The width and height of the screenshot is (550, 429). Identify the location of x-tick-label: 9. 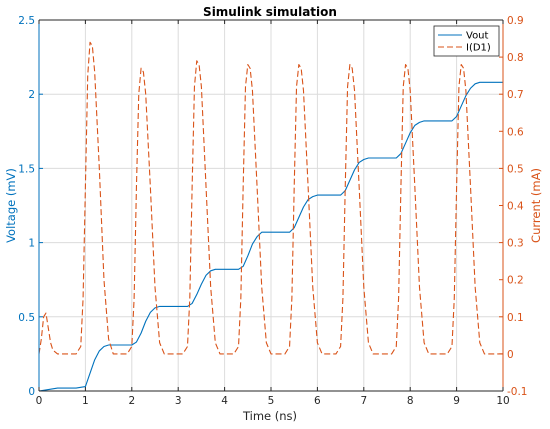
(456, 401).